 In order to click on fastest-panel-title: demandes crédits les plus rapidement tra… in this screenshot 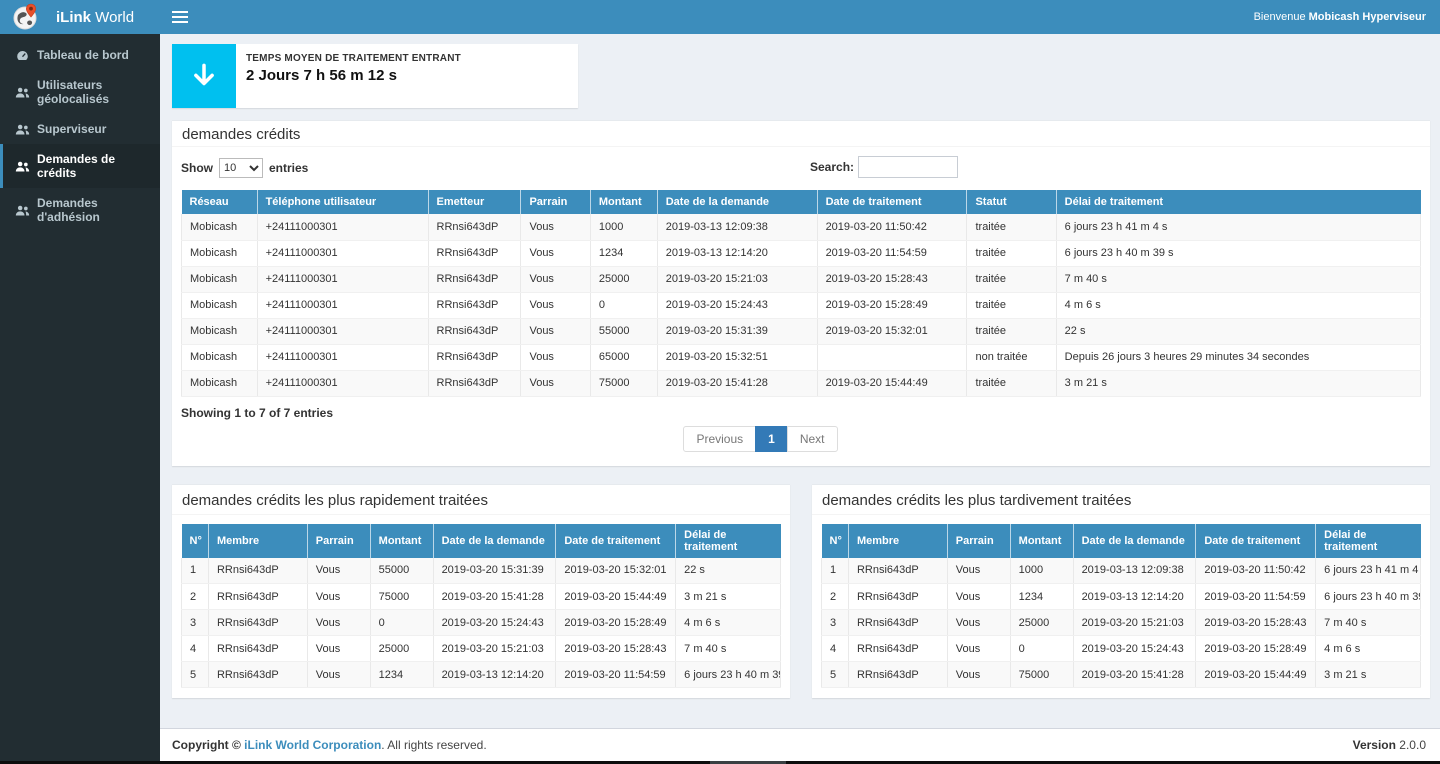, I will do `click(481, 500)`.